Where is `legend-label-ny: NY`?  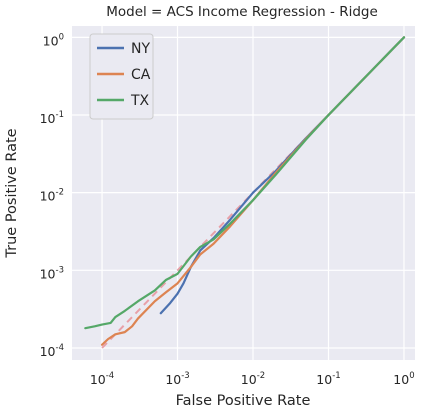
legend-label-ny: NY is located at coordinates (140, 49).